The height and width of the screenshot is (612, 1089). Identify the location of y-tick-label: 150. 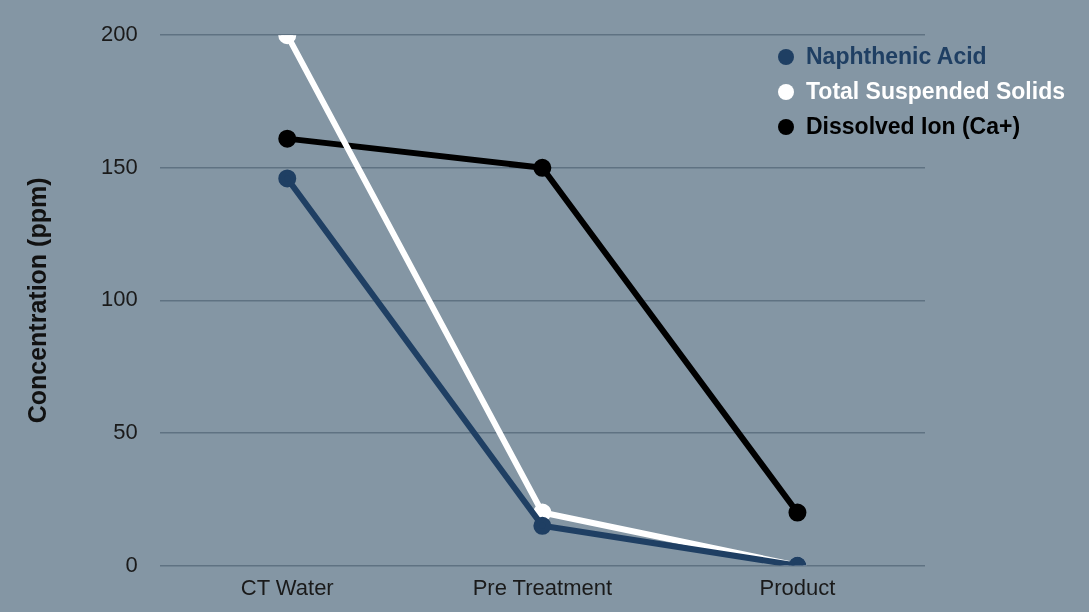
(119, 166).